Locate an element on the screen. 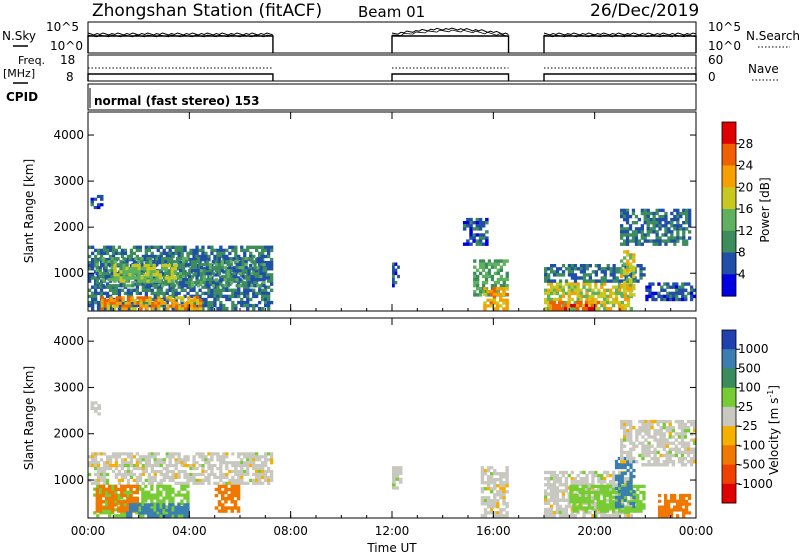  freq-trace-segment is located at coordinates (620, 77).